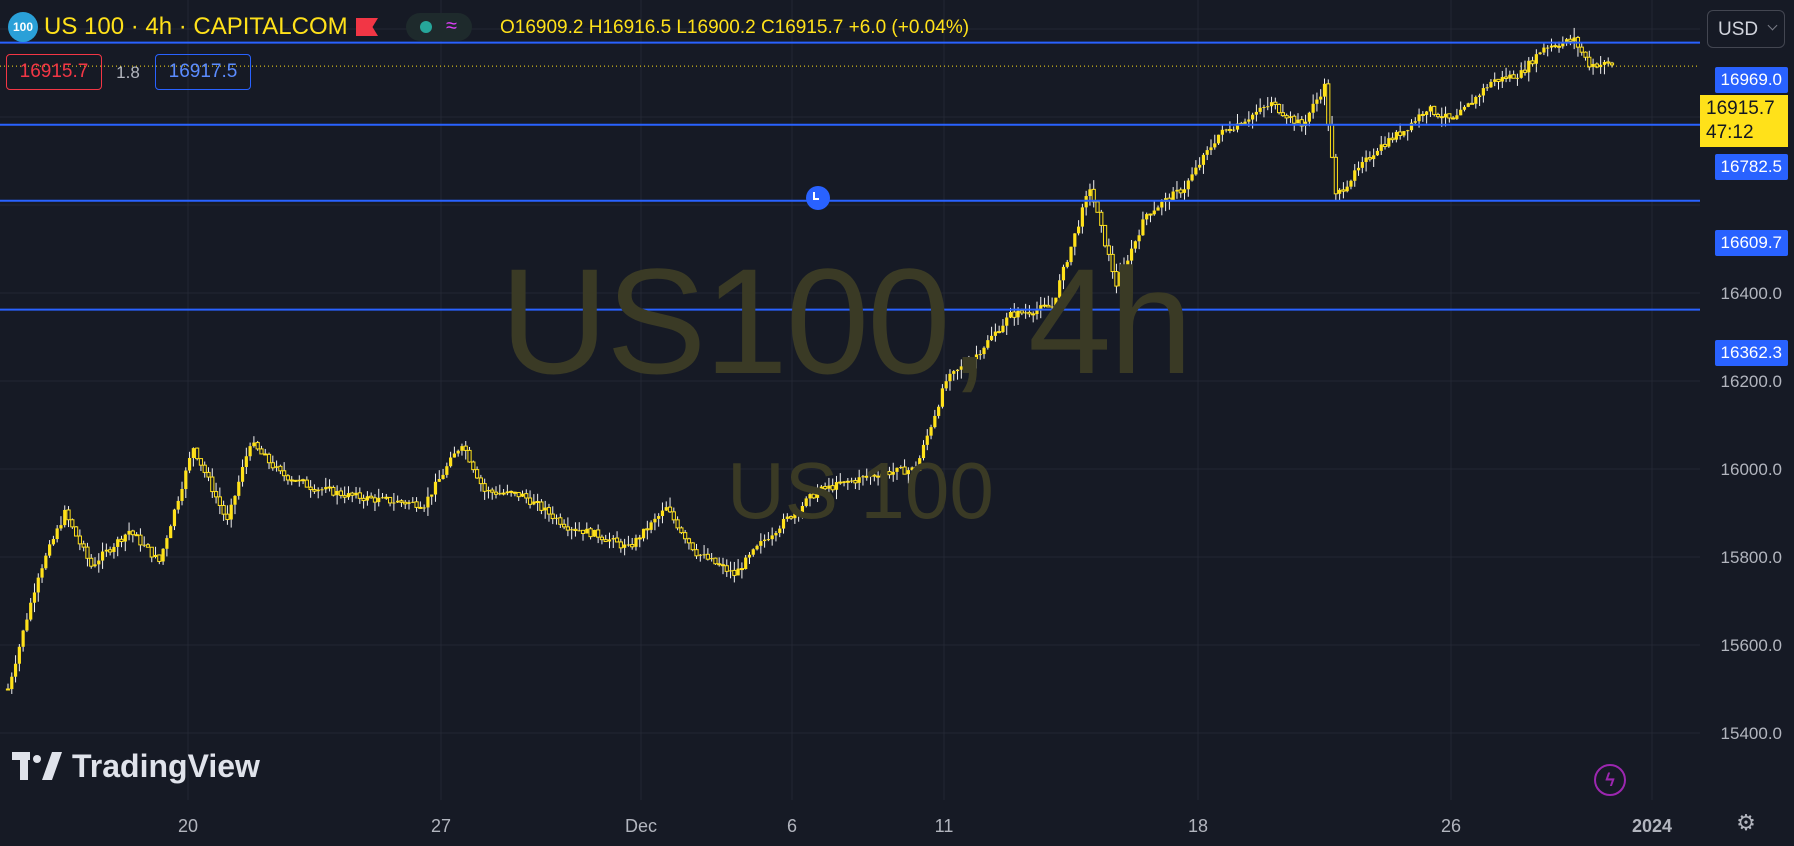 The image size is (1794, 846). I want to click on time-tick-label: 27, so click(441, 826).